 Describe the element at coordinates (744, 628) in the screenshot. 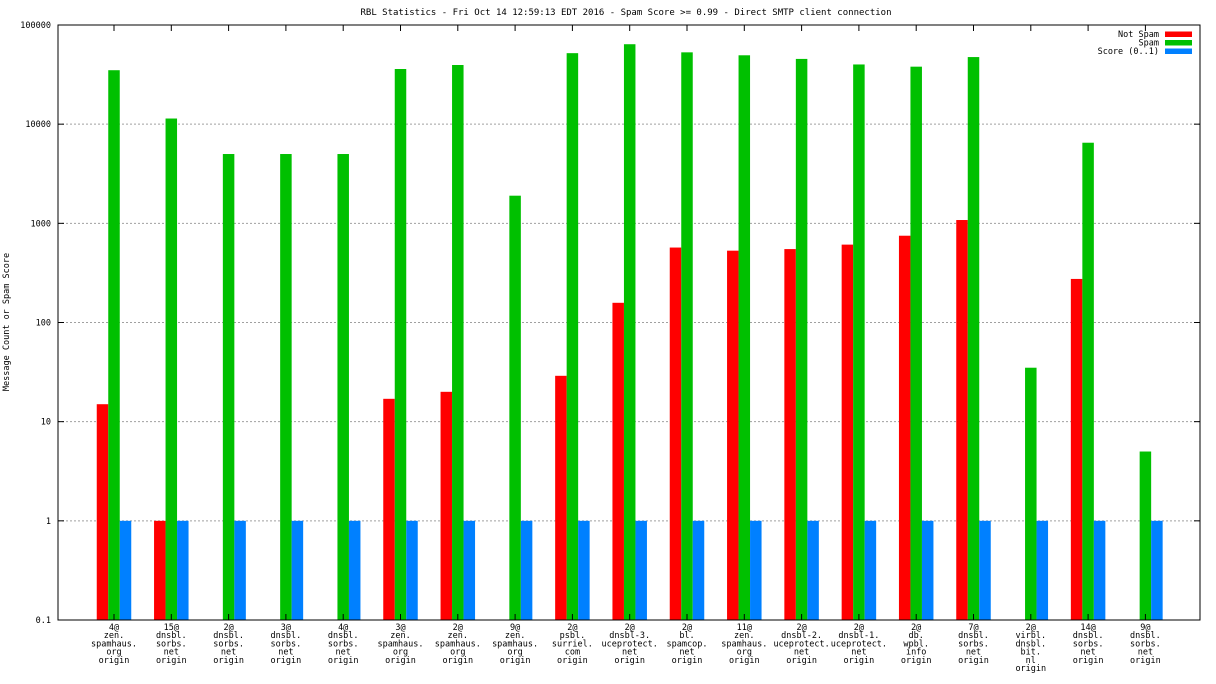

I see `x-category-line: 11@` at that location.